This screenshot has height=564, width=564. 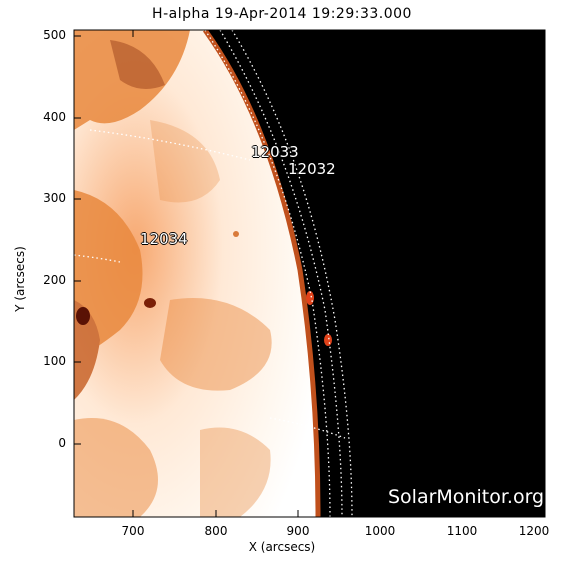 What do you see at coordinates (466, 497) in the screenshot?
I see `credit-watermark: SolarMonitor.org` at bounding box center [466, 497].